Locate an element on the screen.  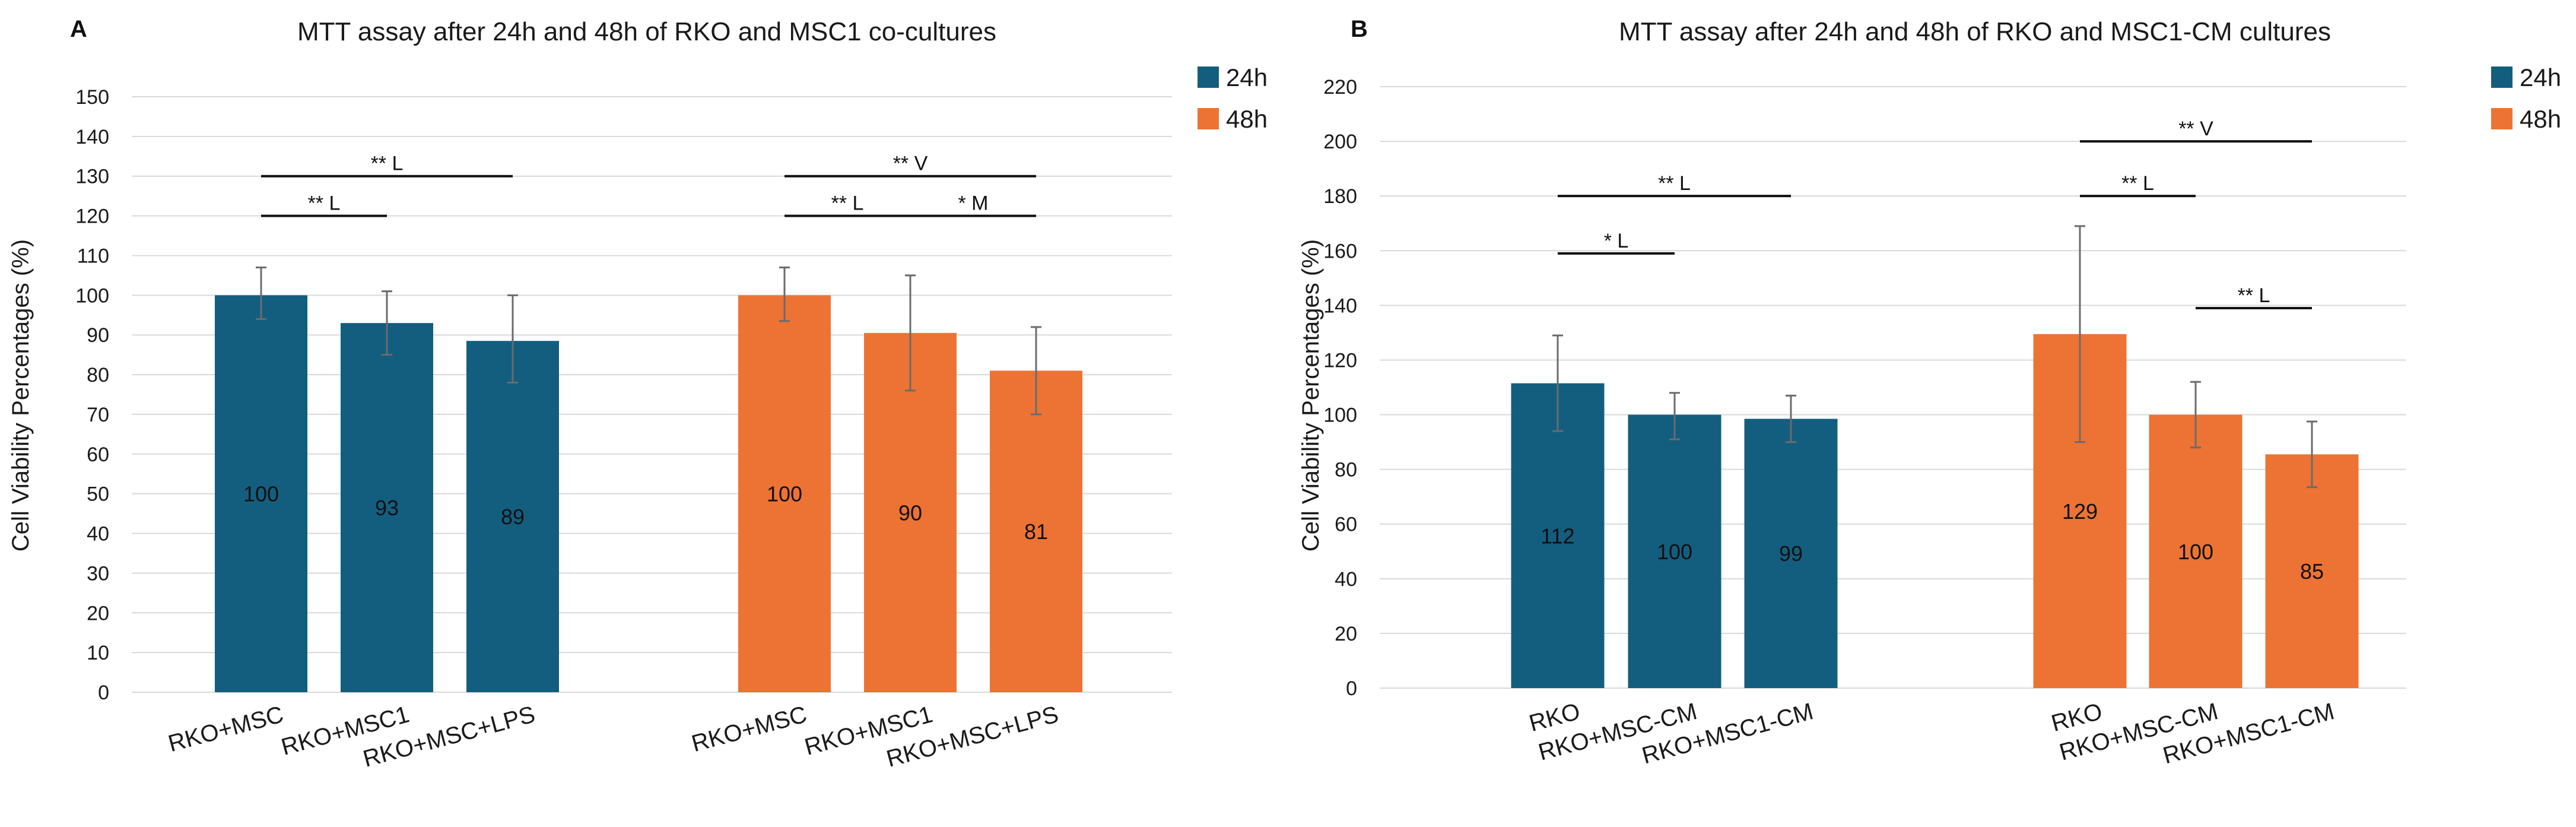
y-tick-label: 150 is located at coordinates (92, 97).